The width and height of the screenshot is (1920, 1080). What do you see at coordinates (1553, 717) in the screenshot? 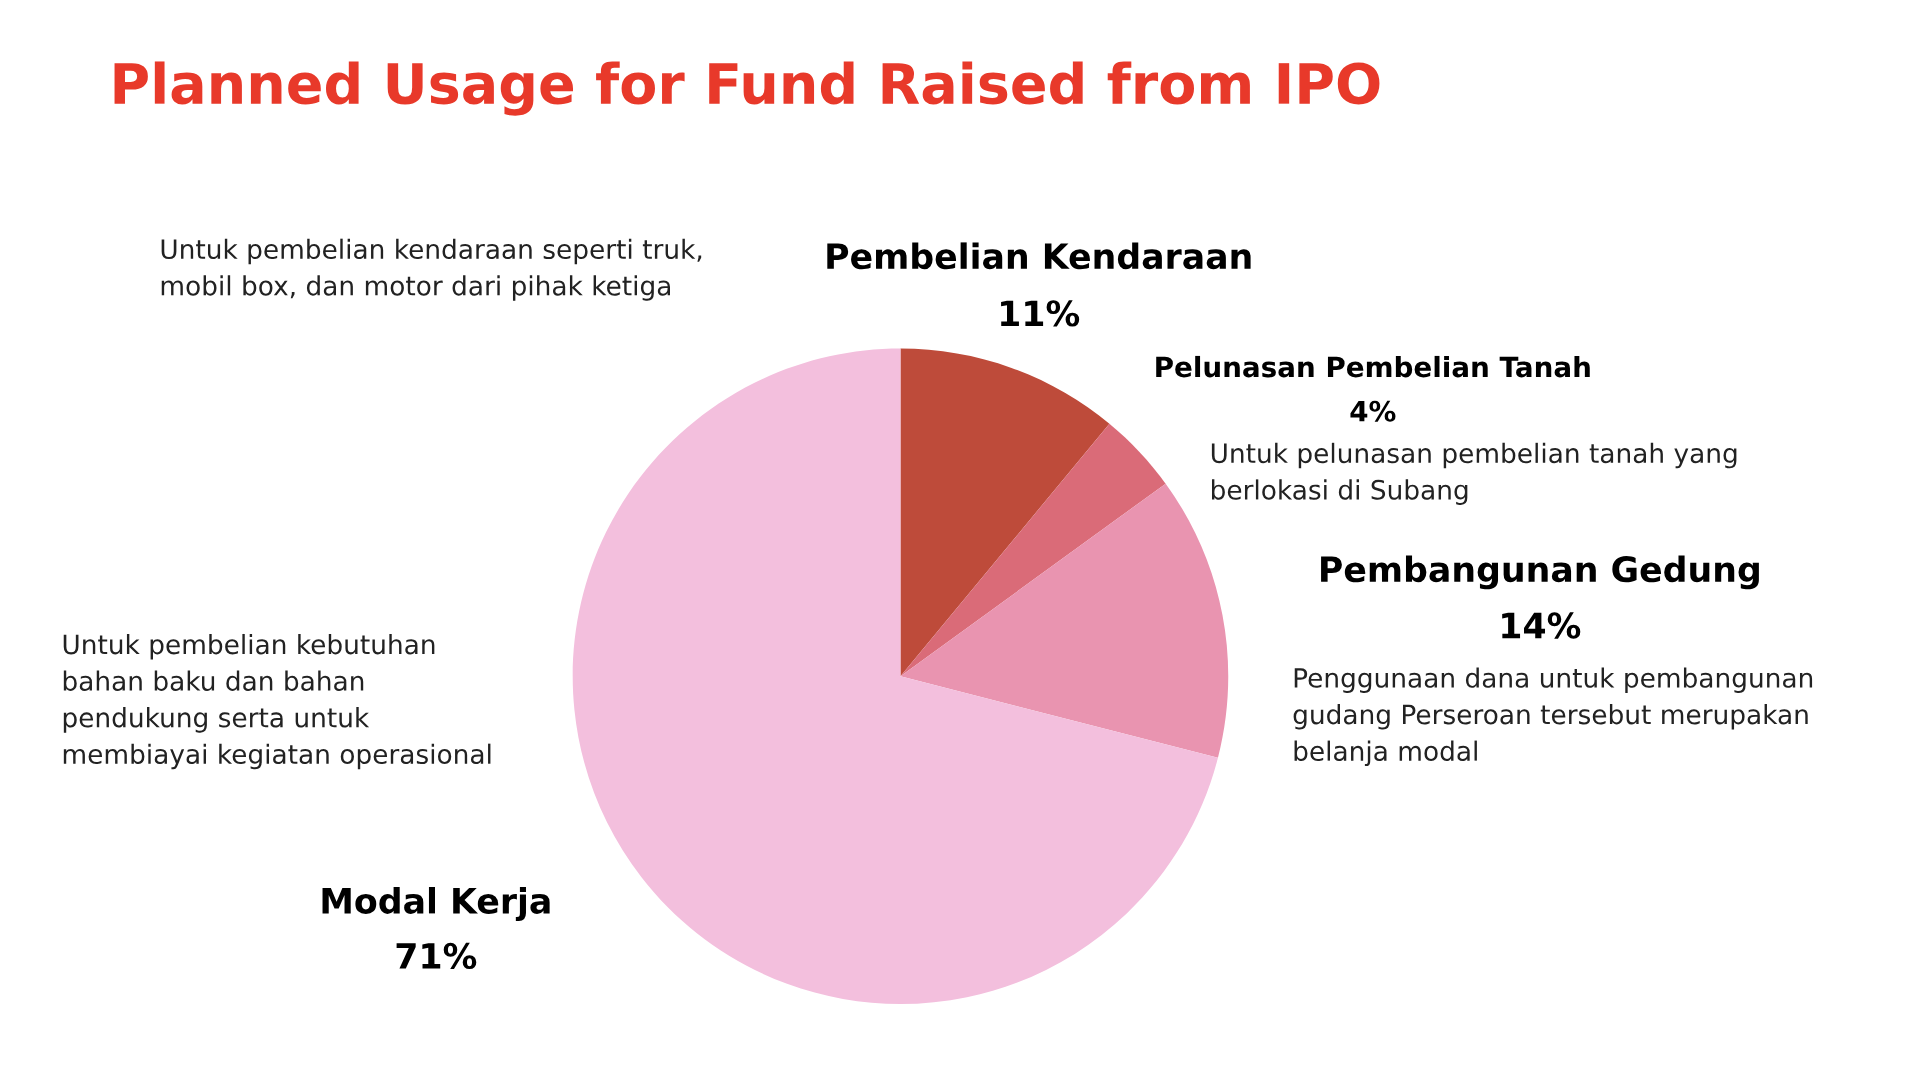
I see `text: Penggunaan dana untuk pembangunan gudang Perseroan tersebut merupakan belanja modal` at bounding box center [1553, 717].